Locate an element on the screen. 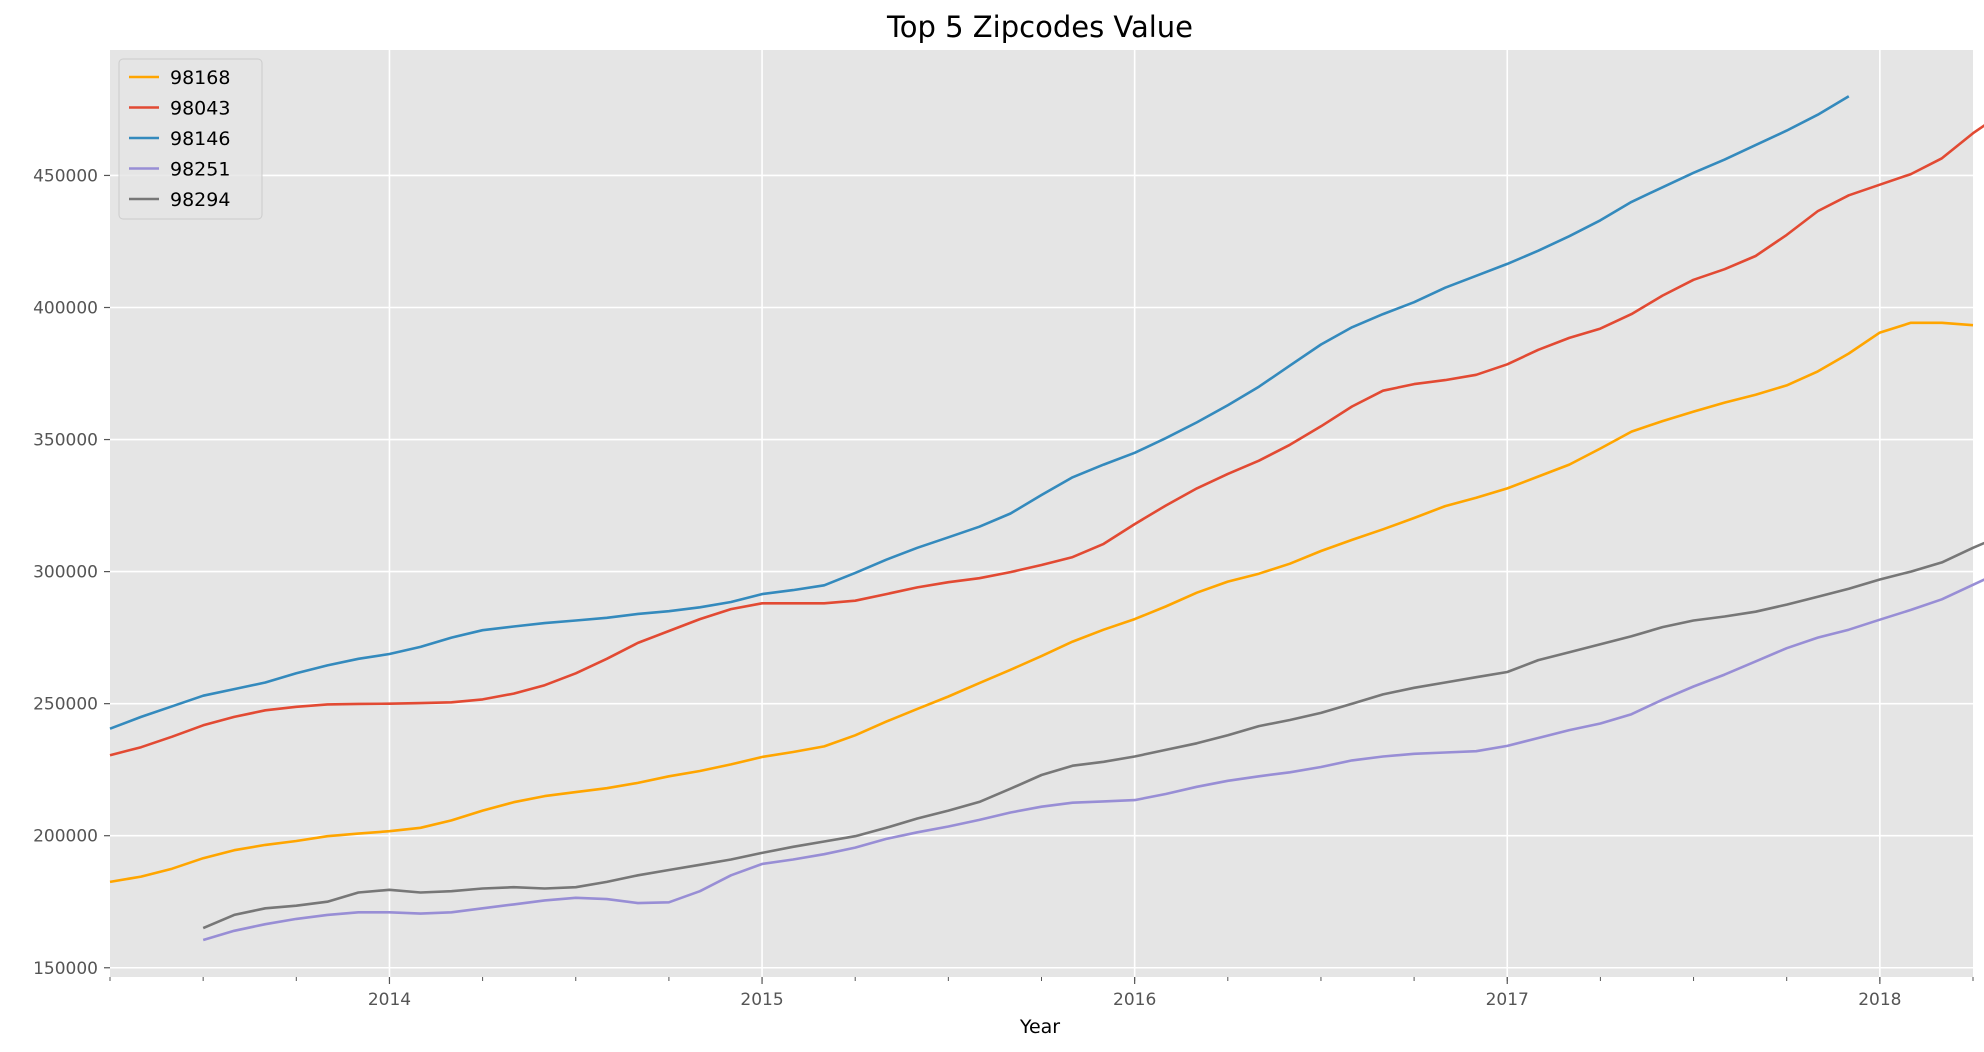 Image resolution: width=1984 pixels, height=1052 pixels. legend-label: 98043 is located at coordinates (200, 109).